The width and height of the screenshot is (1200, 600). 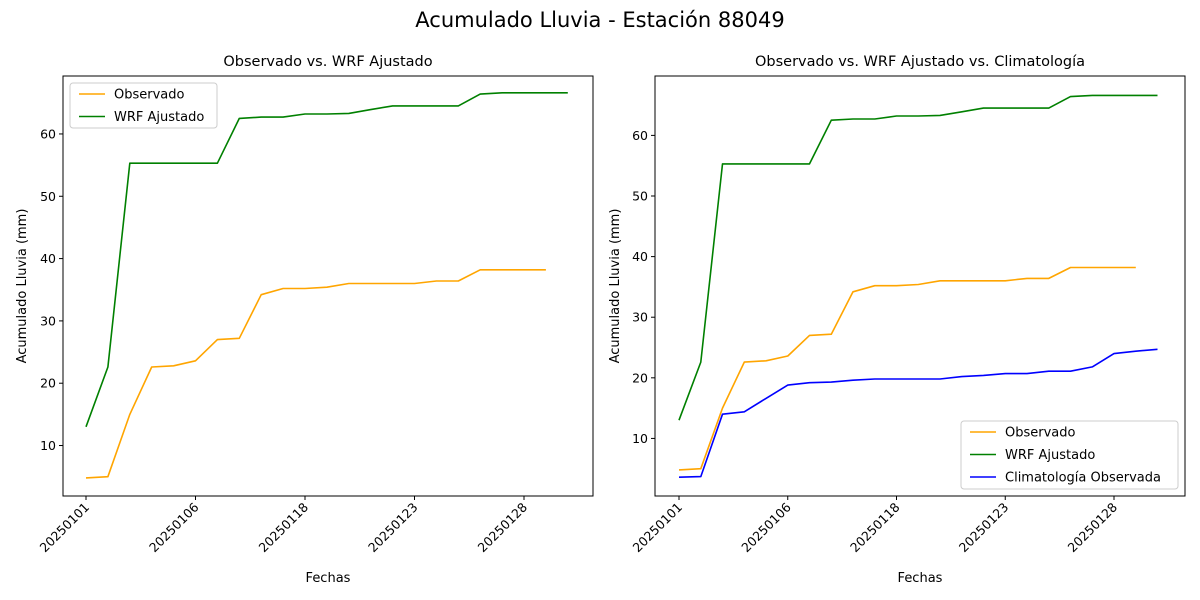 What do you see at coordinates (600, 20) in the screenshot?
I see `figure-suptitle: Acumulado Lluvia - Estación 88049` at bounding box center [600, 20].